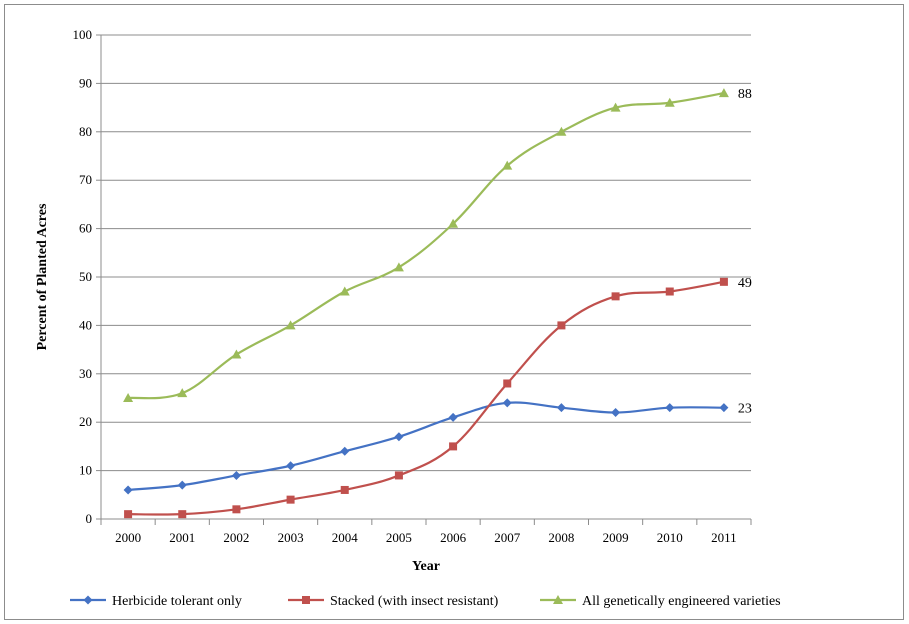  What do you see at coordinates (561, 537) in the screenshot?
I see `x-tick-label: 2008` at bounding box center [561, 537].